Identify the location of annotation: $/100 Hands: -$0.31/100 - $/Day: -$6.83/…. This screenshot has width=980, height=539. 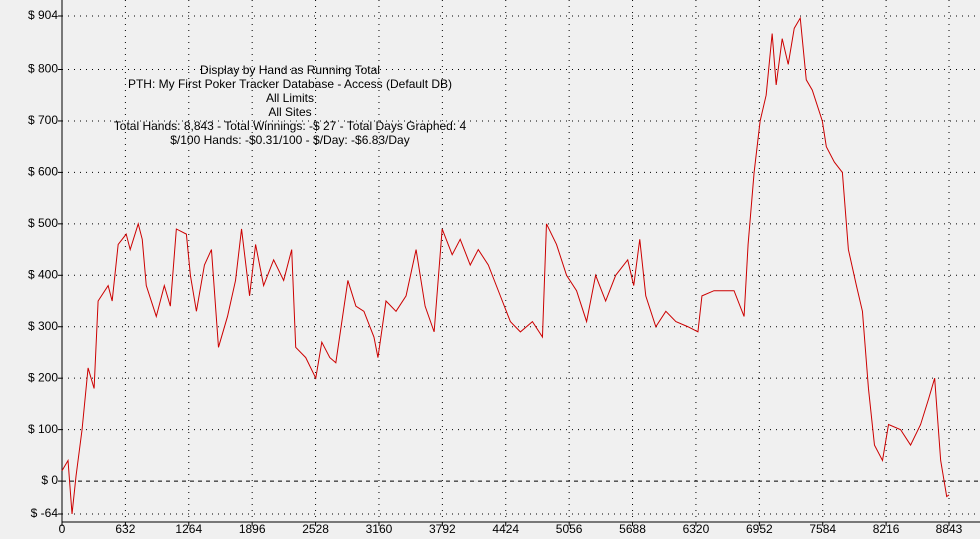
(289, 140).